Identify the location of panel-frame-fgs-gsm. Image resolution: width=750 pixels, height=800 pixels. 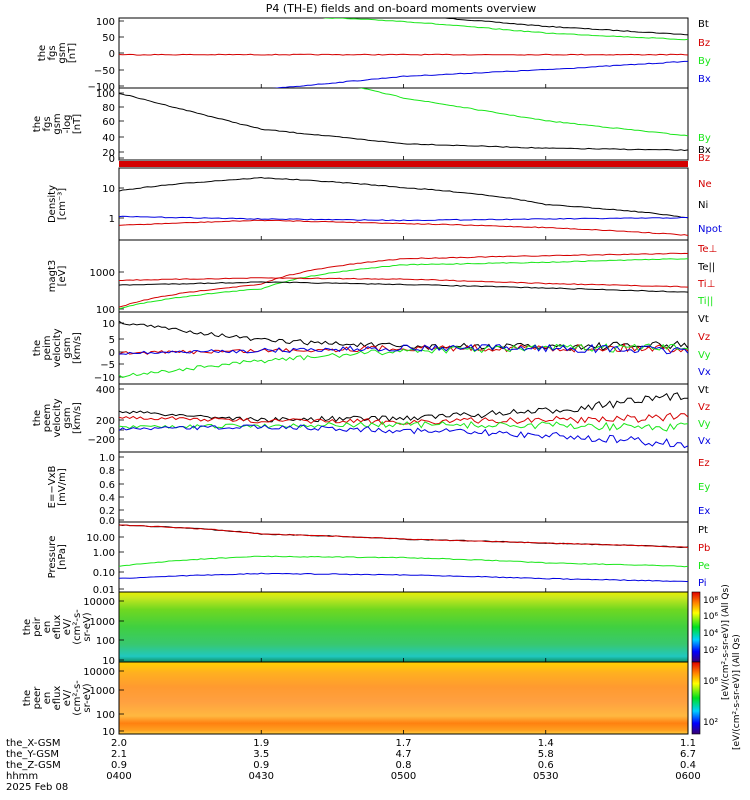
(403, 53).